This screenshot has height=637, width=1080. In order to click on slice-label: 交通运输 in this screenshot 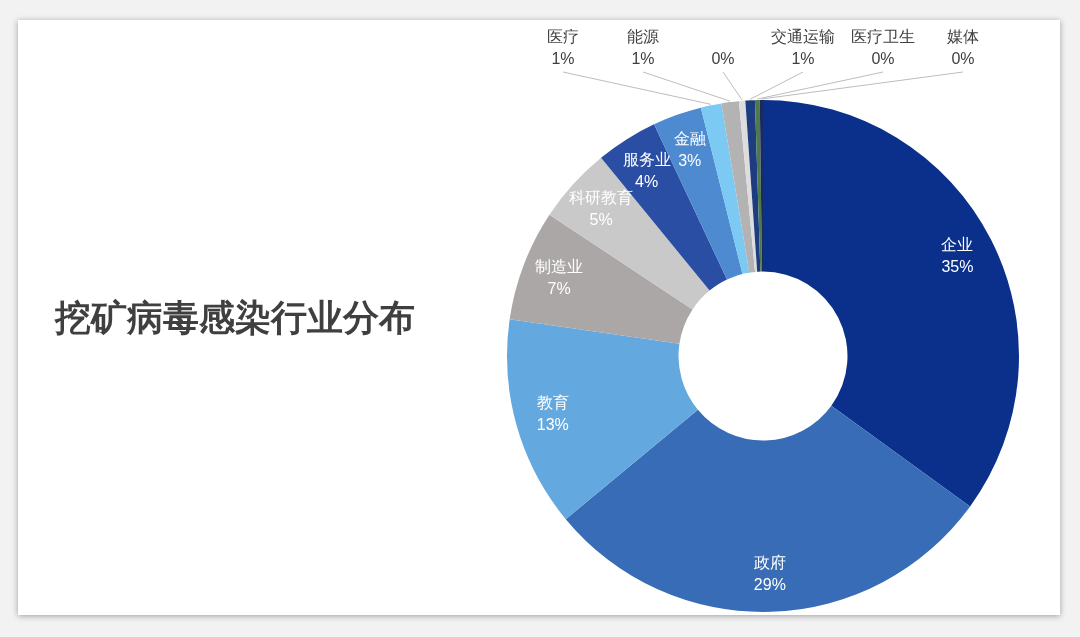, I will do `click(803, 37)`.